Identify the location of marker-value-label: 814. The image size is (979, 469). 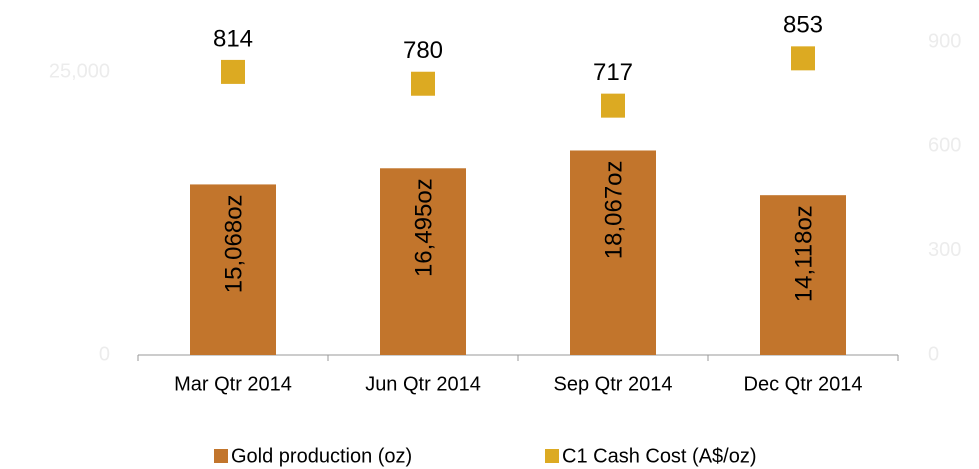
(233, 38).